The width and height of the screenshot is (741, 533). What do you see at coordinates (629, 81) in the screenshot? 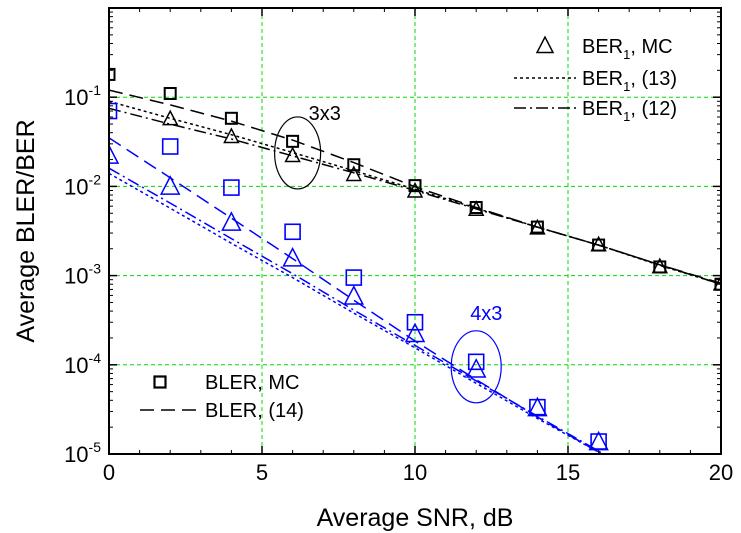
I see `legend-top-right-item-text: BER1, (13)` at bounding box center [629, 81].